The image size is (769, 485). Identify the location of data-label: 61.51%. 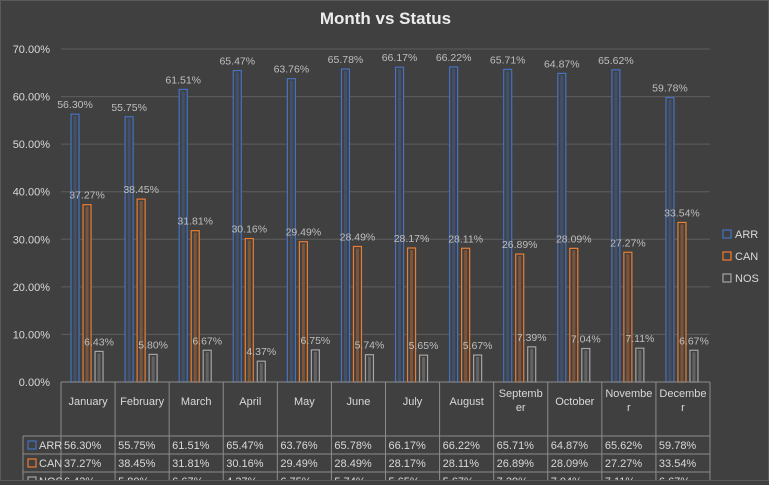
(183, 80).